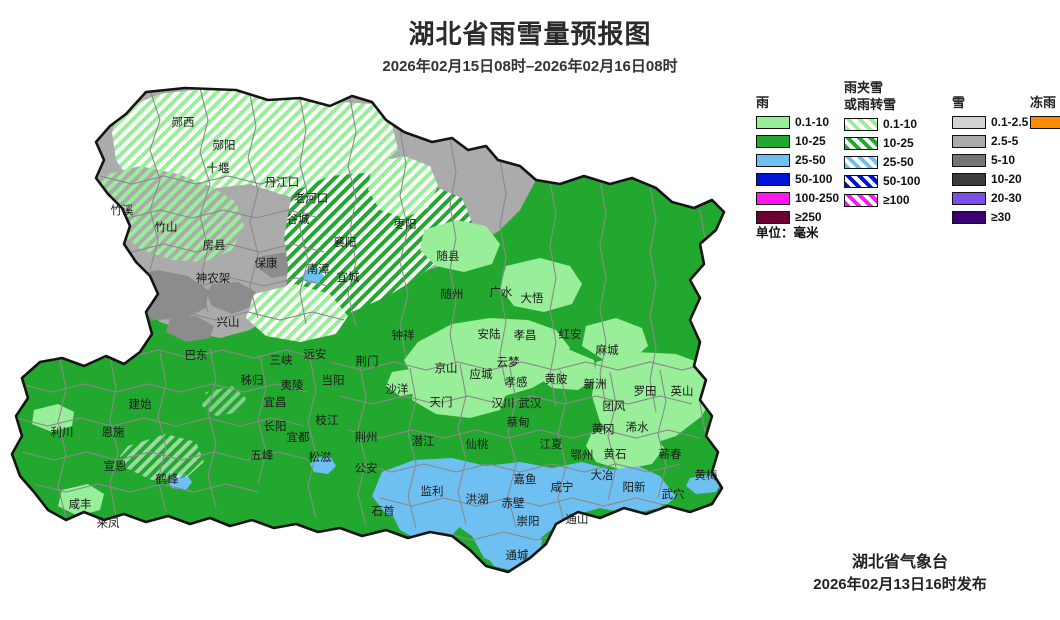  What do you see at coordinates (706, 475) in the screenshot?
I see `city-label-36: 黄梅` at bounding box center [706, 475].